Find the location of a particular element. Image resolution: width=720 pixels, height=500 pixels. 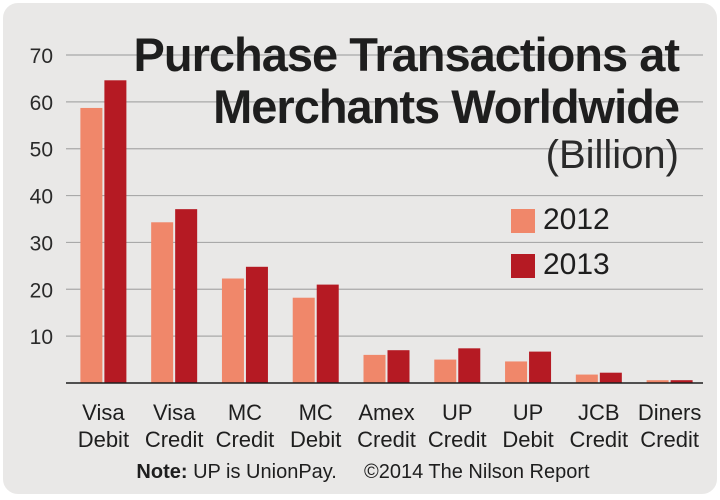

bar-2012-amex-credit is located at coordinates (374, 368).